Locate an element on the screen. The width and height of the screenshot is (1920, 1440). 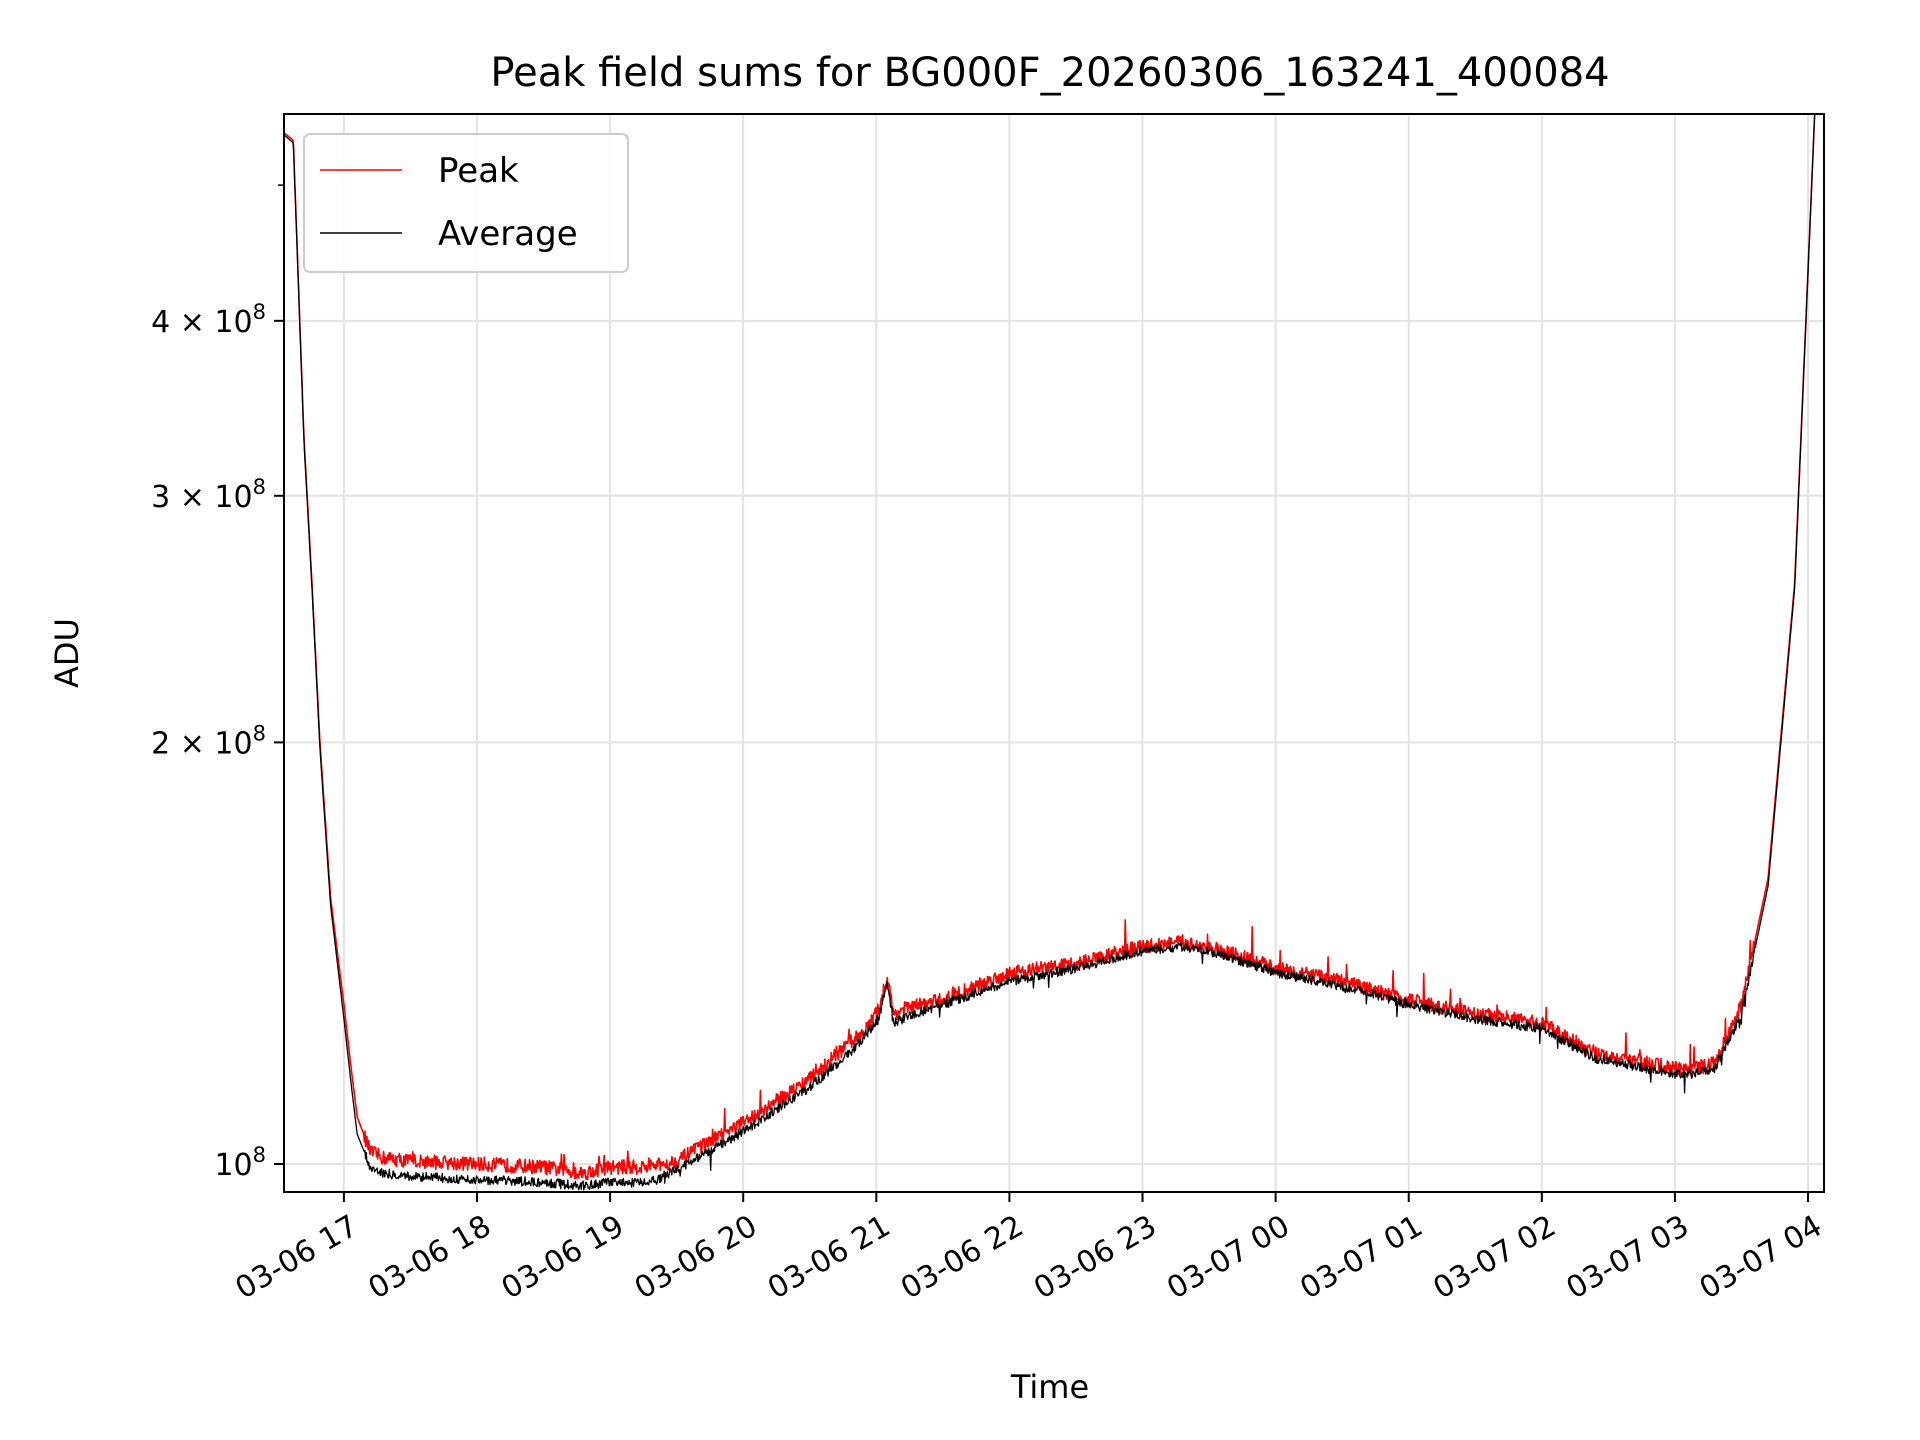
y-tick-label: 2 × 108 is located at coordinates (208, 741).